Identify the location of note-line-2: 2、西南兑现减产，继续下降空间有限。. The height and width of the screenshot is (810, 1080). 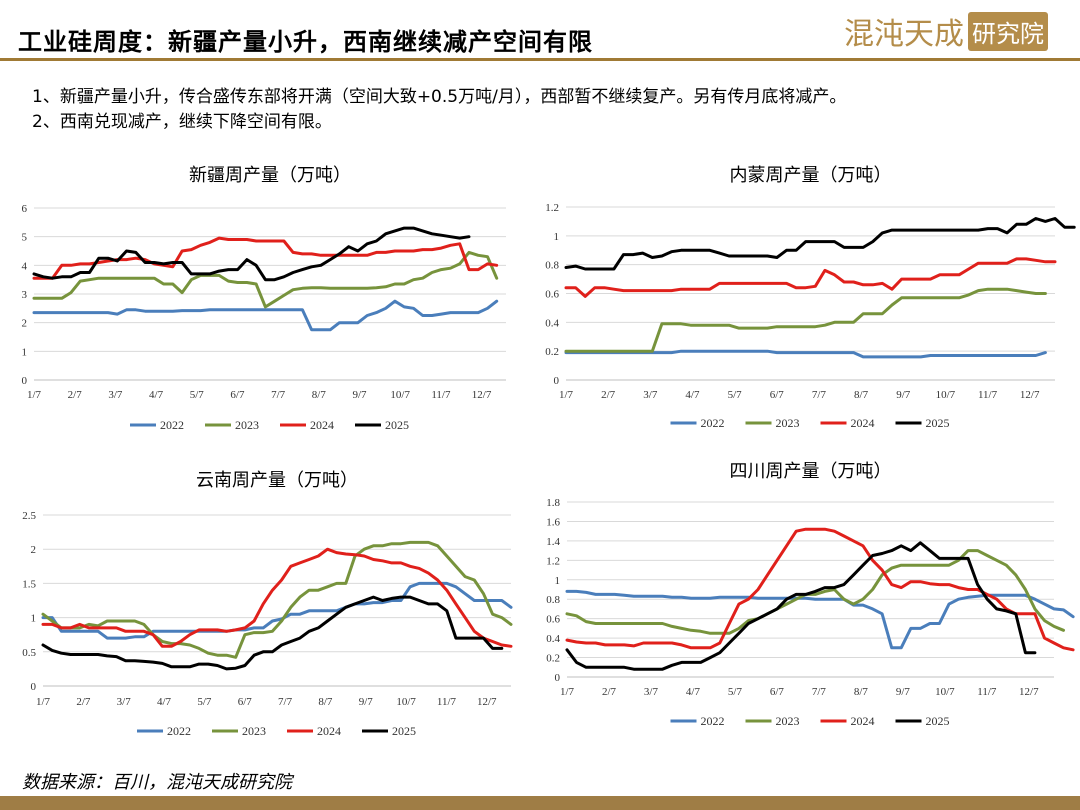
(182, 122).